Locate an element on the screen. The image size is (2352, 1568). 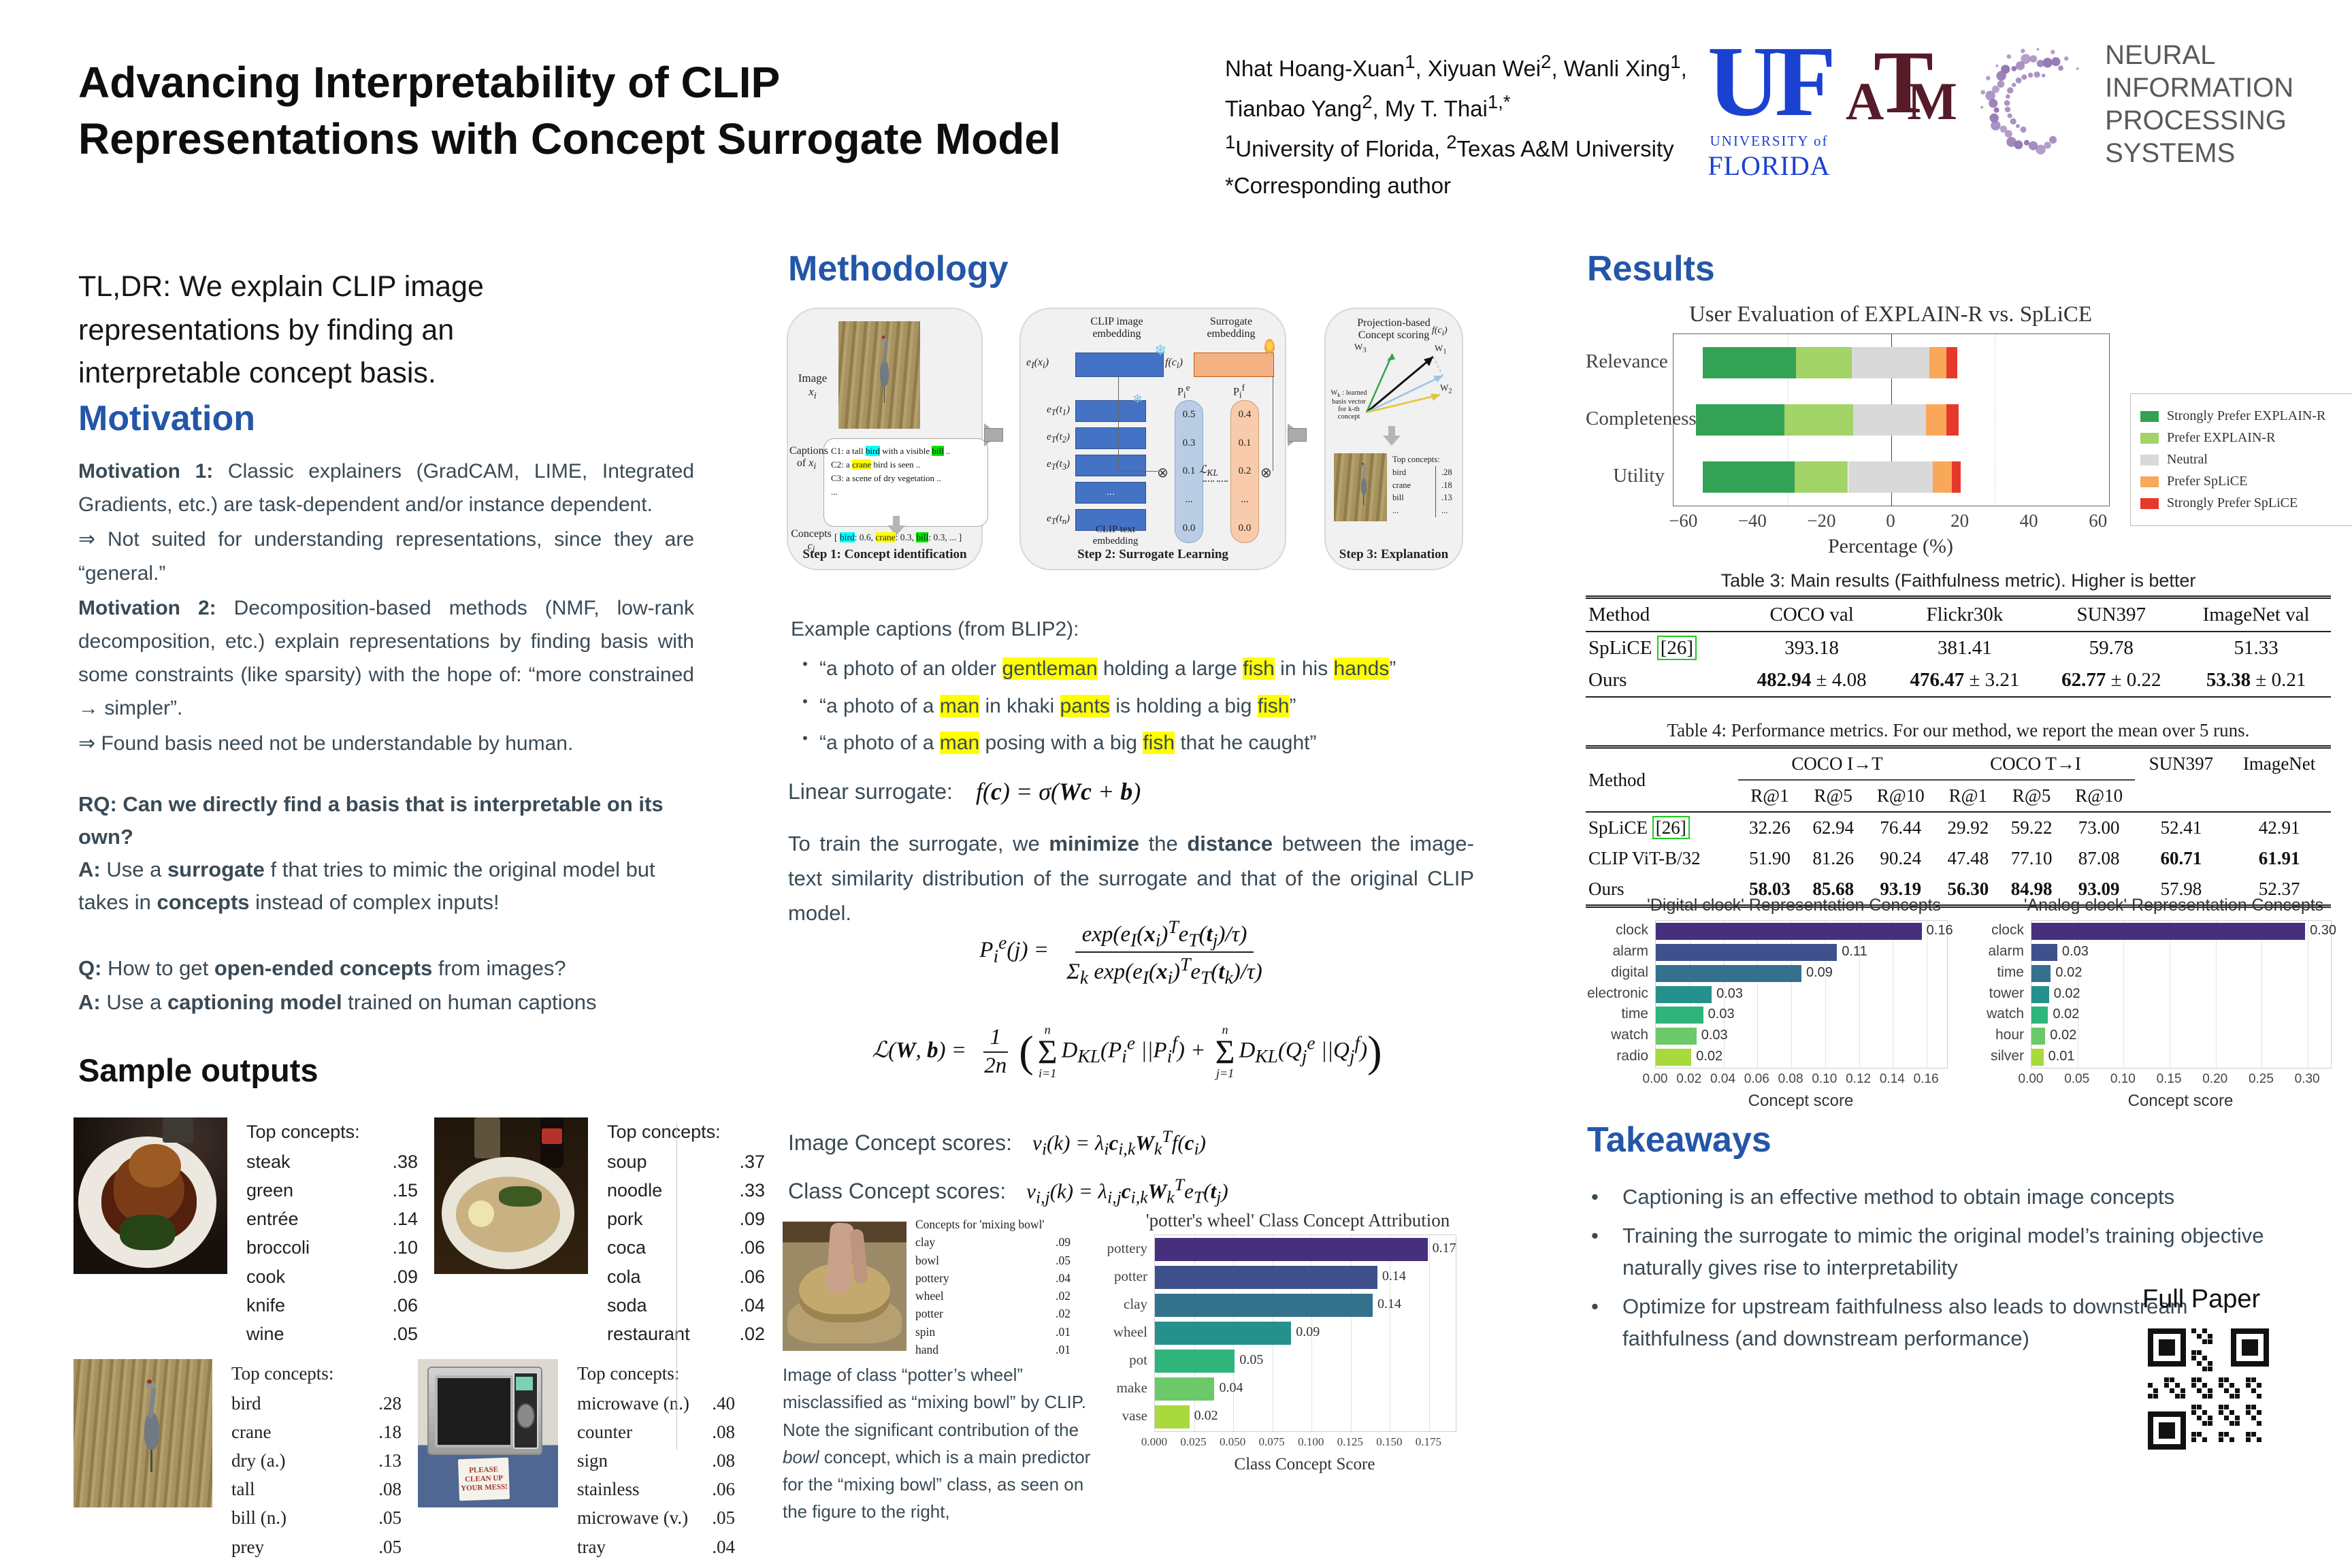
concept-row: wine .05 is located at coordinates (332, 1334).